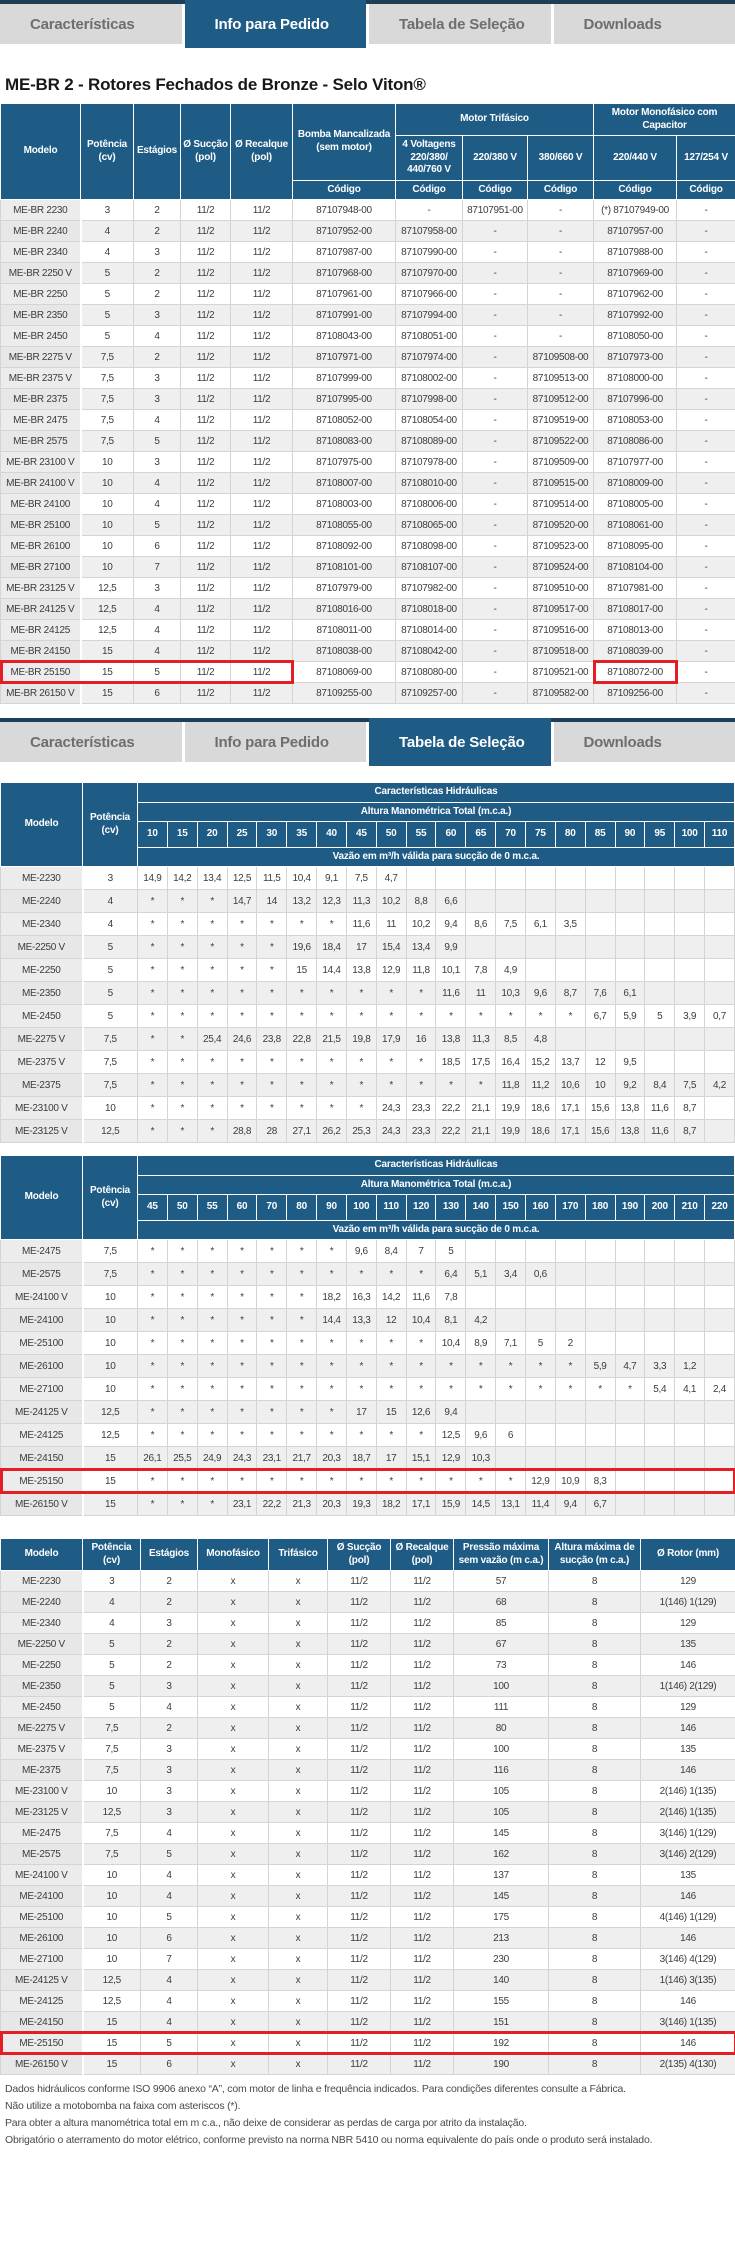 This screenshot has width=735, height=2244. I want to click on flow-cell: 19,9, so click(510, 1131).